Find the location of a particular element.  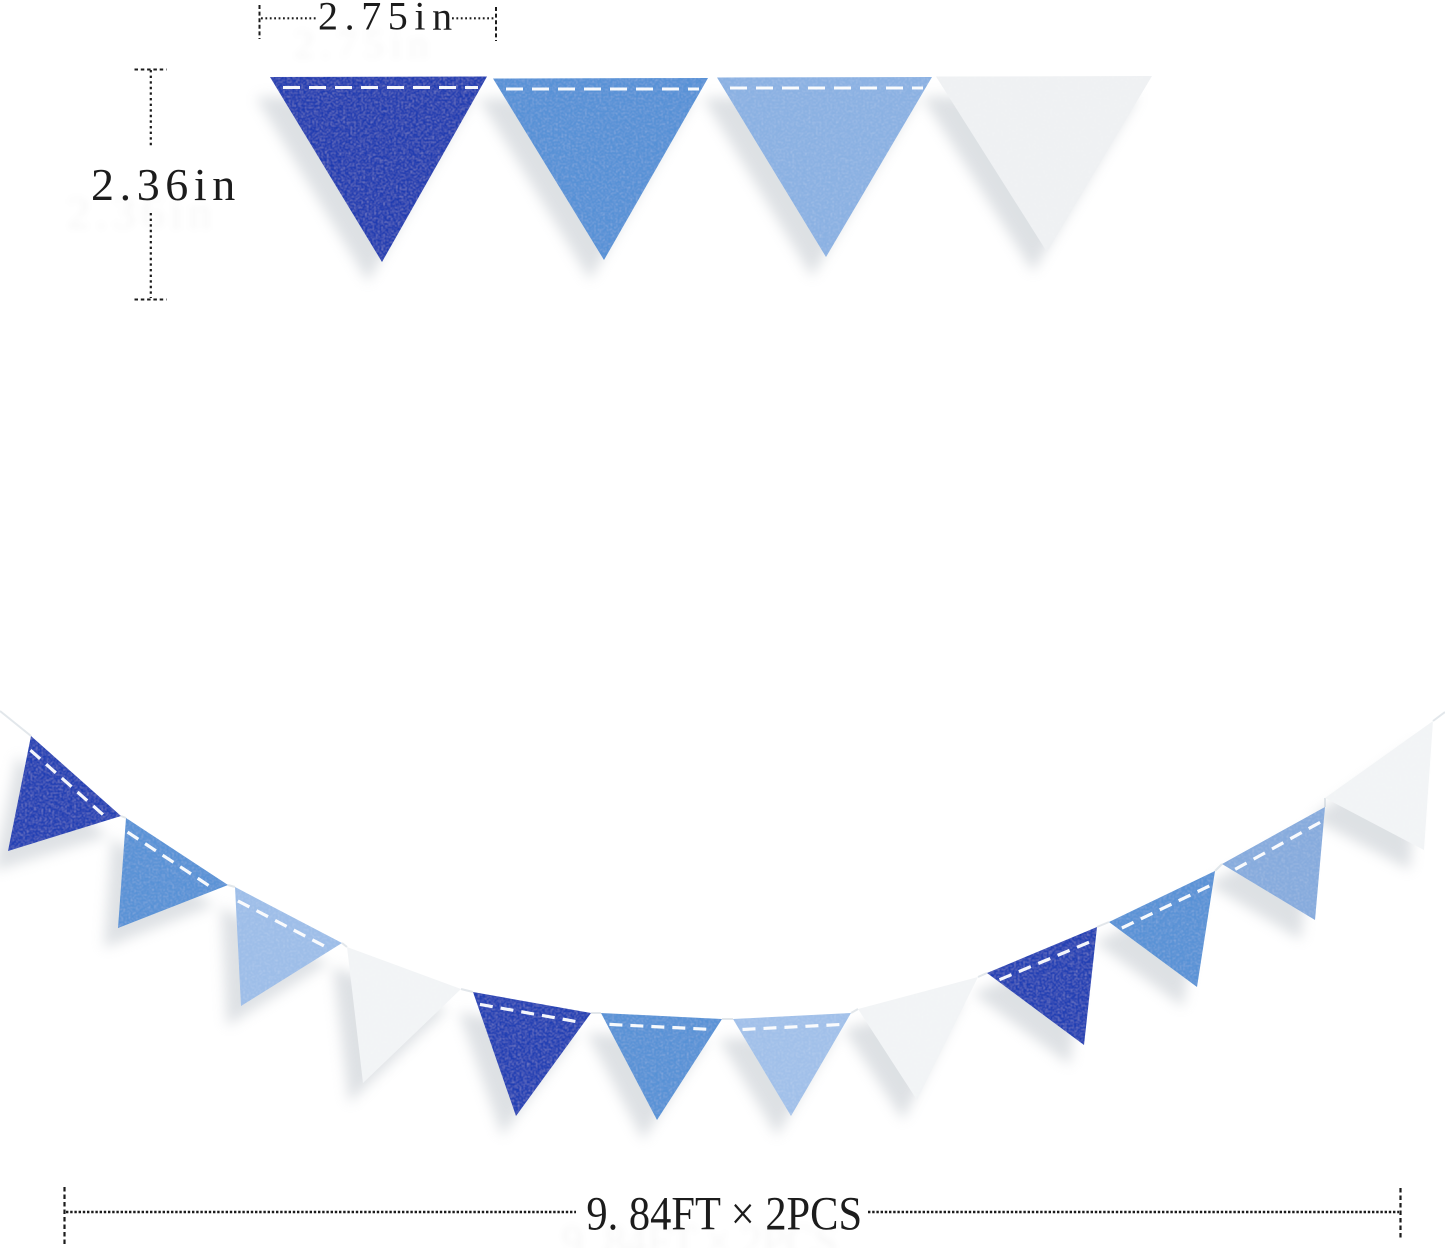

svg-text: 2.36in is located at coordinates (166, 184).